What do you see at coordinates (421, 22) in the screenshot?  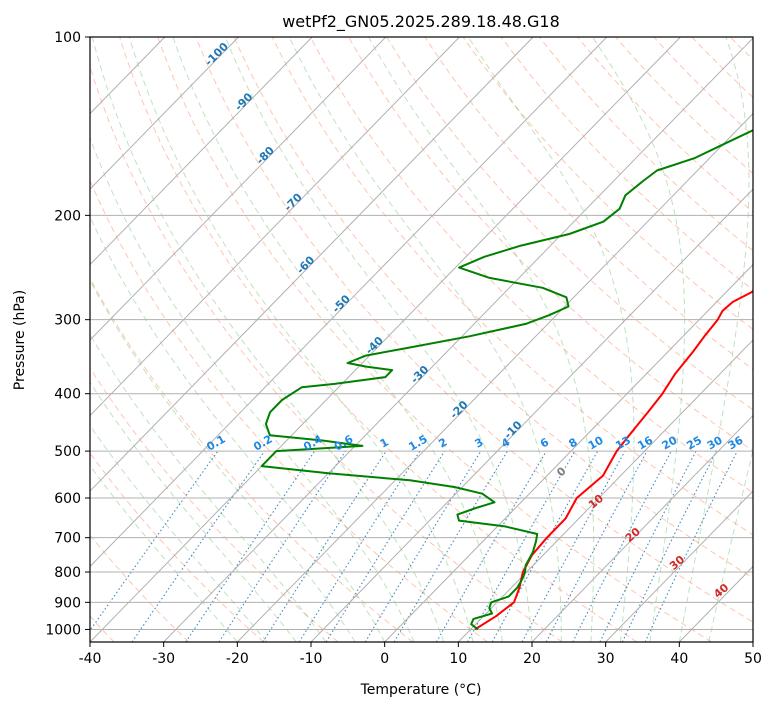 I see `chart-title: wetPf2_GN05.2025.289.18.48.G18` at bounding box center [421, 22].